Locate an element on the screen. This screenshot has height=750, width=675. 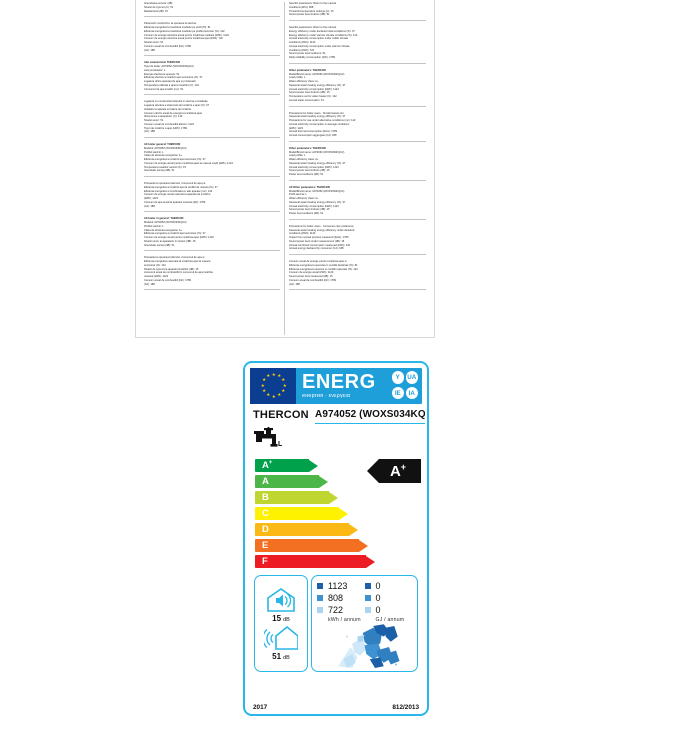
datasheet-right-line: Load profile: L is located at coordinates (297, 156).